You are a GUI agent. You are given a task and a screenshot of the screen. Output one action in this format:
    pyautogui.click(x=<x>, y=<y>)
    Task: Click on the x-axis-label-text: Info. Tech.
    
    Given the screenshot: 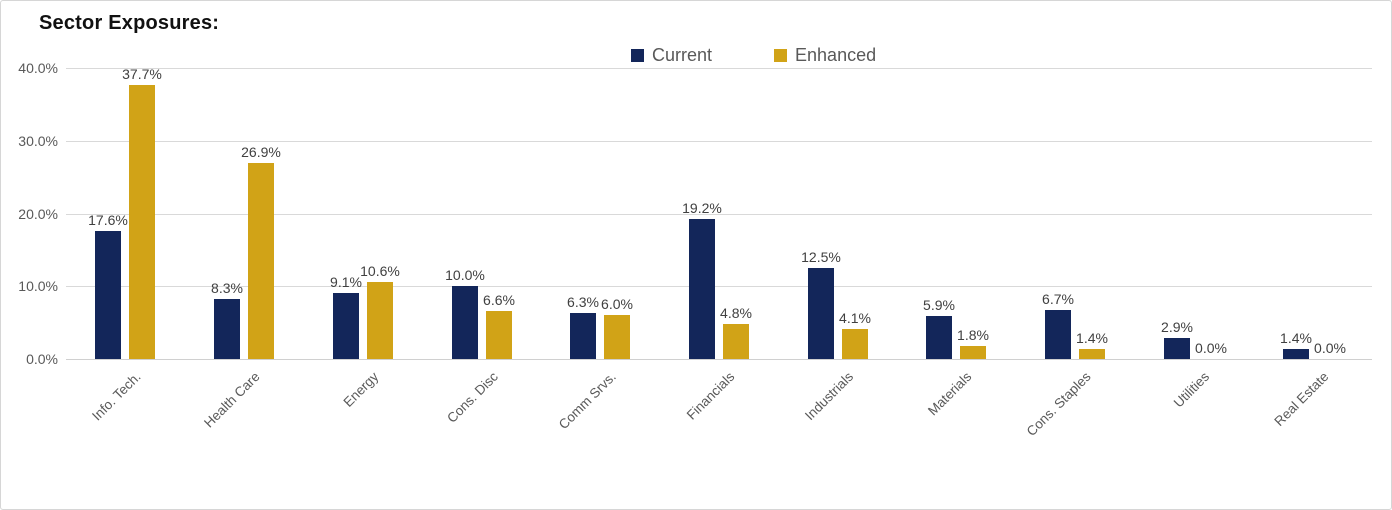 What is the action you would take?
    pyautogui.click(x=116, y=396)
    